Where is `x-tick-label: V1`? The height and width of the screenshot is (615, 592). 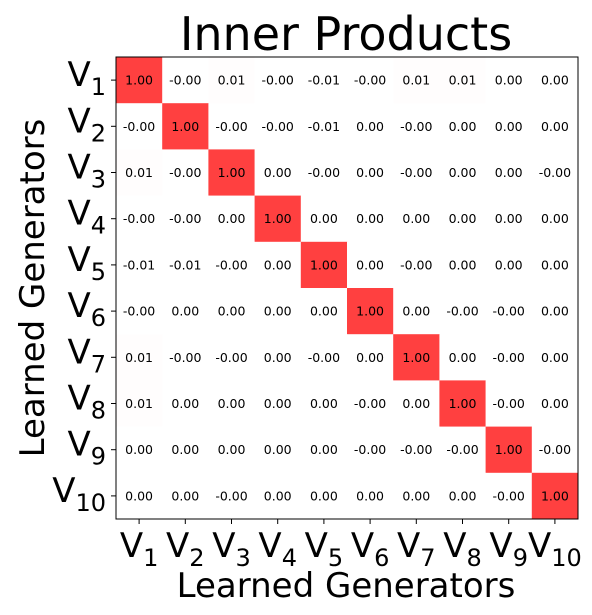
x-tick-label: V1 is located at coordinates (139, 549).